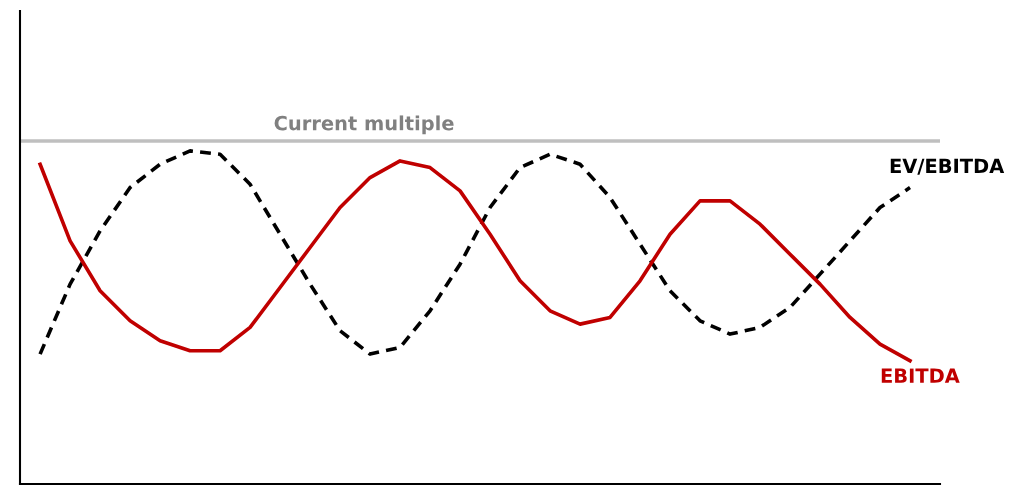  What do you see at coordinates (364, 125) in the screenshot?
I see `ref-line-label: Current multiple` at bounding box center [364, 125].